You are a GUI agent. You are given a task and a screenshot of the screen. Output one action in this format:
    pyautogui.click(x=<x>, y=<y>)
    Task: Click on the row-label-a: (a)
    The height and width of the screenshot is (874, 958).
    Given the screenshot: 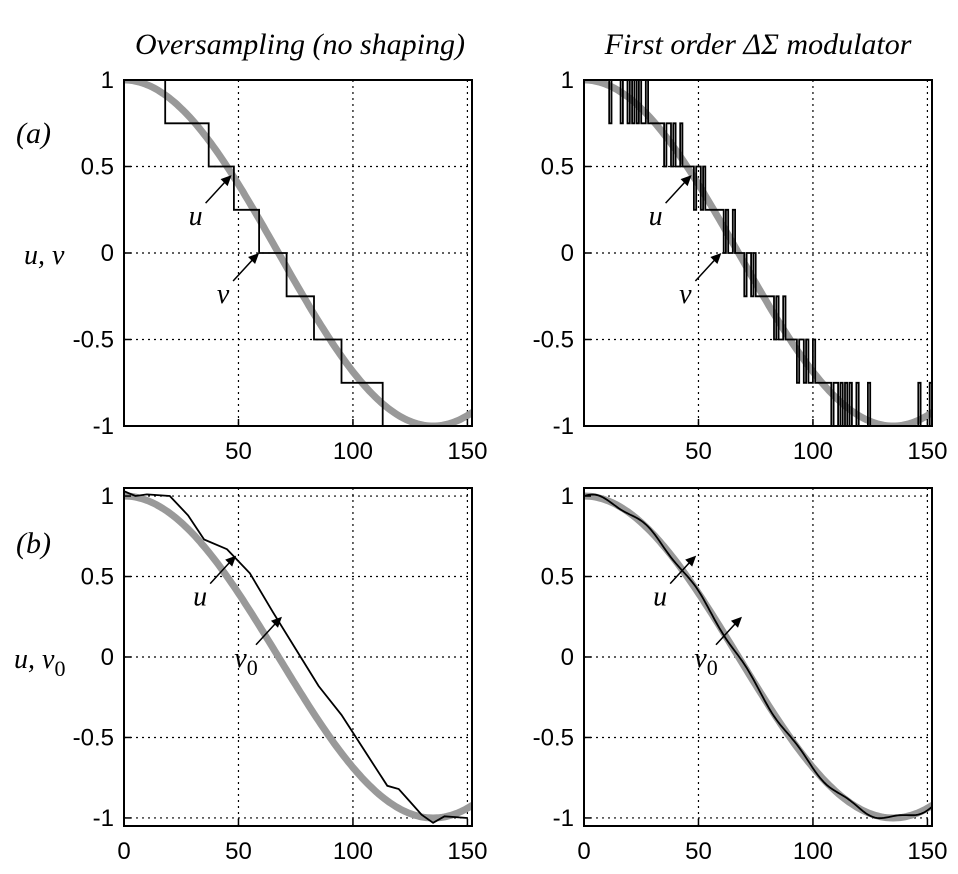 What is the action you would take?
    pyautogui.click(x=33, y=133)
    